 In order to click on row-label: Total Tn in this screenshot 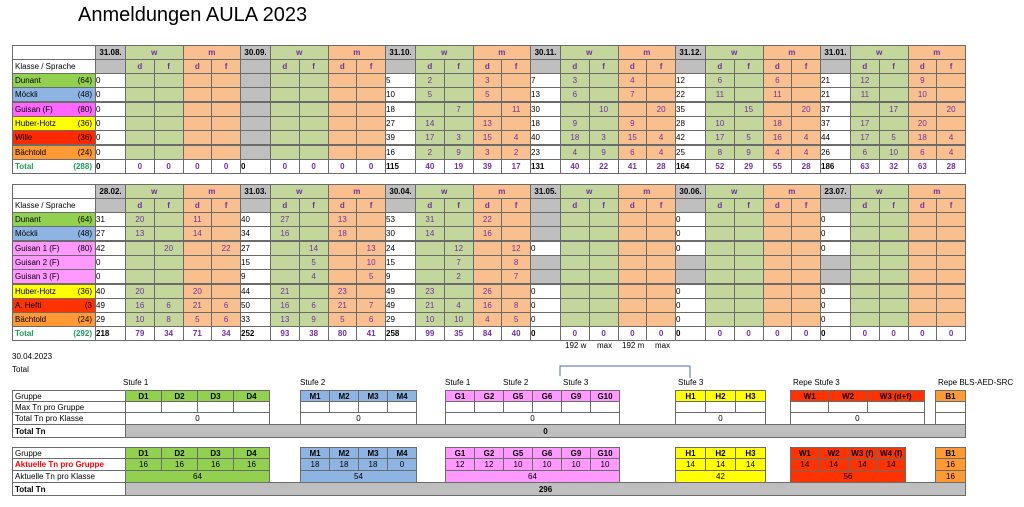, I will do `click(69, 489)`.